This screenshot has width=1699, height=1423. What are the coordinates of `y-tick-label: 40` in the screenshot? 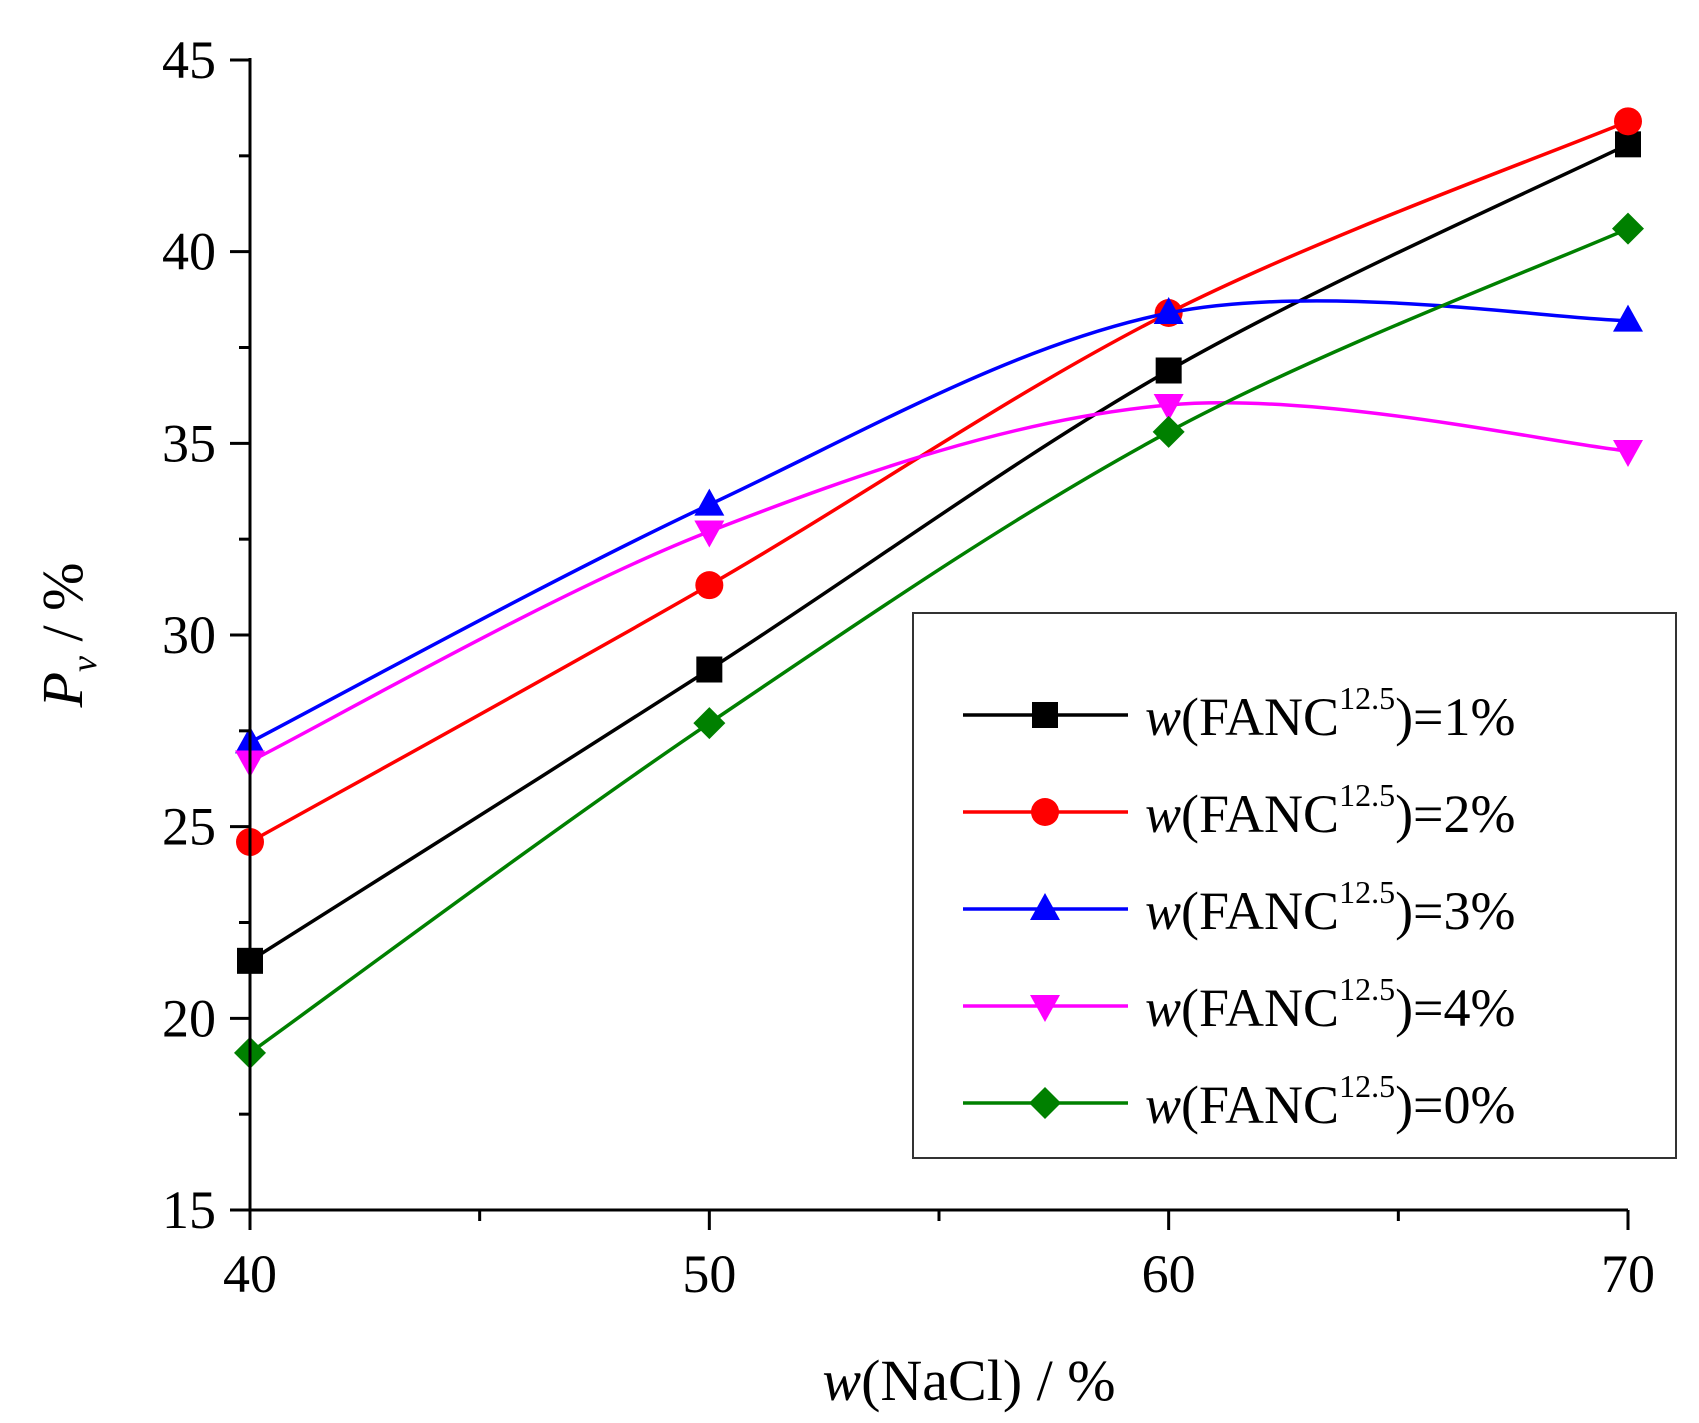 It's located at (189, 252).